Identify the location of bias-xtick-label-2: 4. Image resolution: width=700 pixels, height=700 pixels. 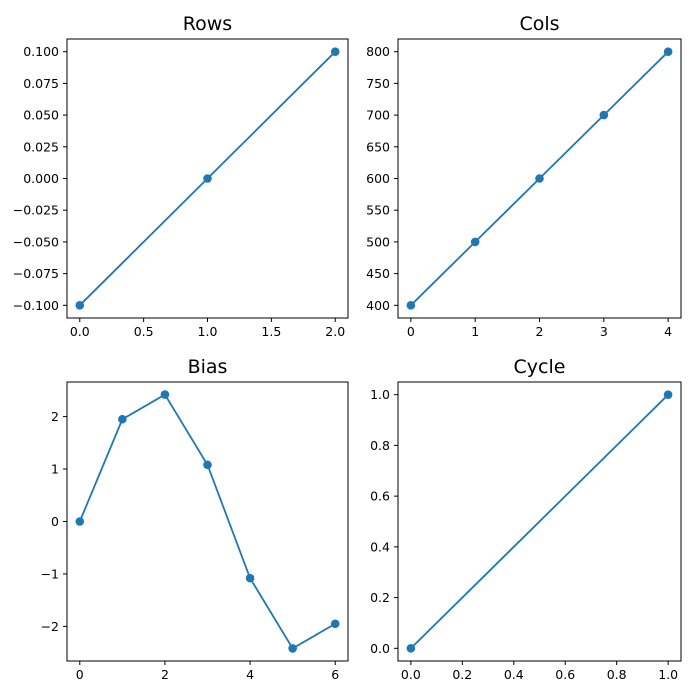
(250, 674).